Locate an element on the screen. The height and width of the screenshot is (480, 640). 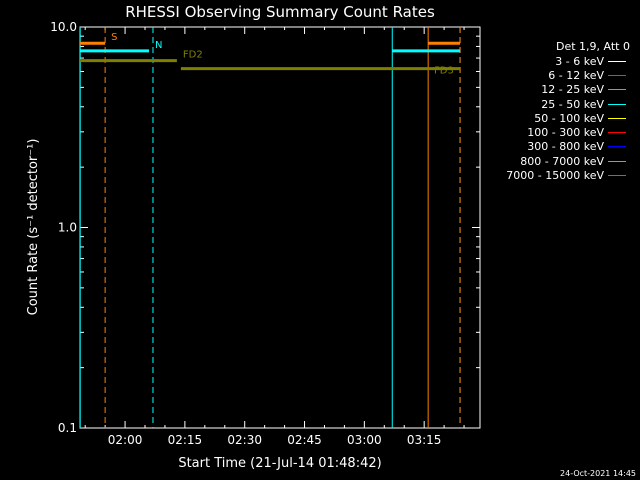
x-tick-label: 03:00 is located at coordinates (364, 440).